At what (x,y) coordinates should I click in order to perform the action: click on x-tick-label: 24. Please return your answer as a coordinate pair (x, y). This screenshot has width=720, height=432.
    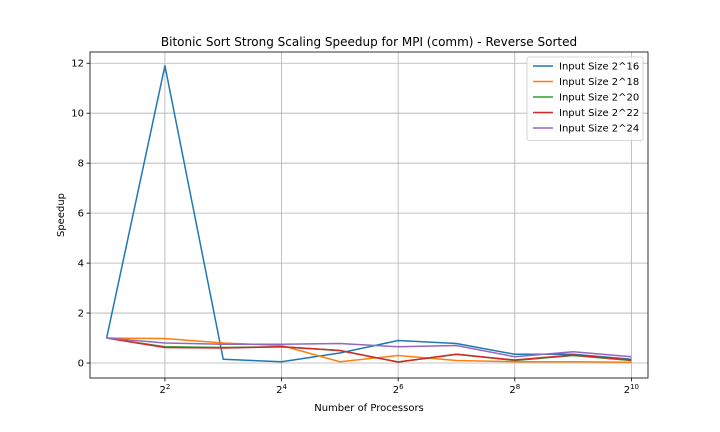
    Looking at the image, I should click on (281, 389).